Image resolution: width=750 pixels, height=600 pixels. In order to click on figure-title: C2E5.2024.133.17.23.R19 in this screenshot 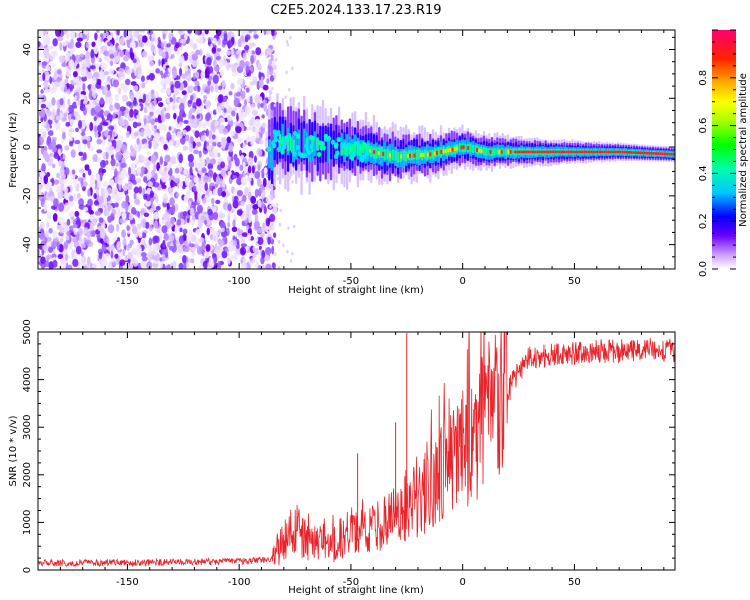, I will do `click(355, 10)`.